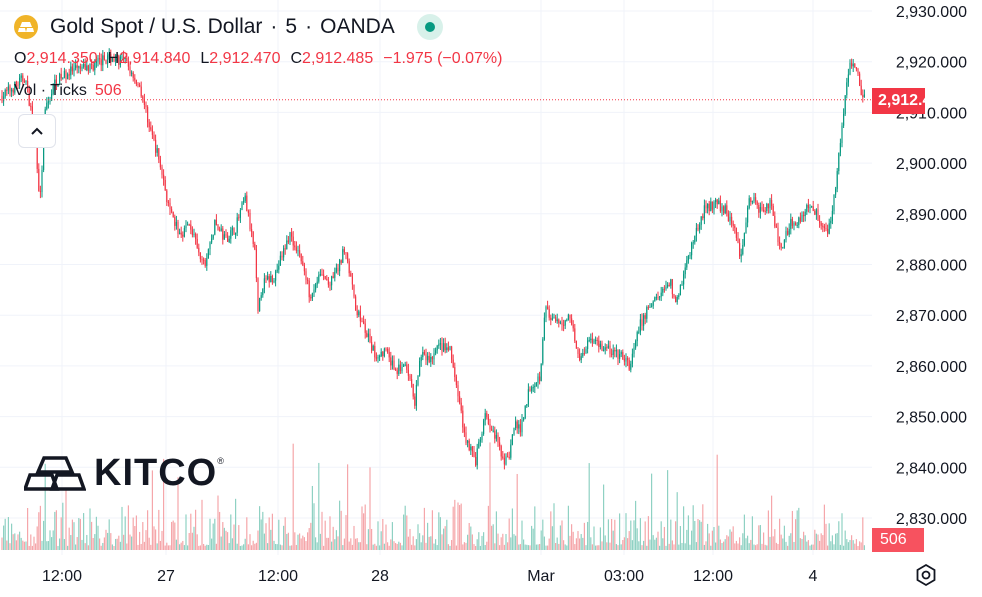  I want to click on symbol-title: Gold Spot / U.S. Dollar, so click(156, 26).